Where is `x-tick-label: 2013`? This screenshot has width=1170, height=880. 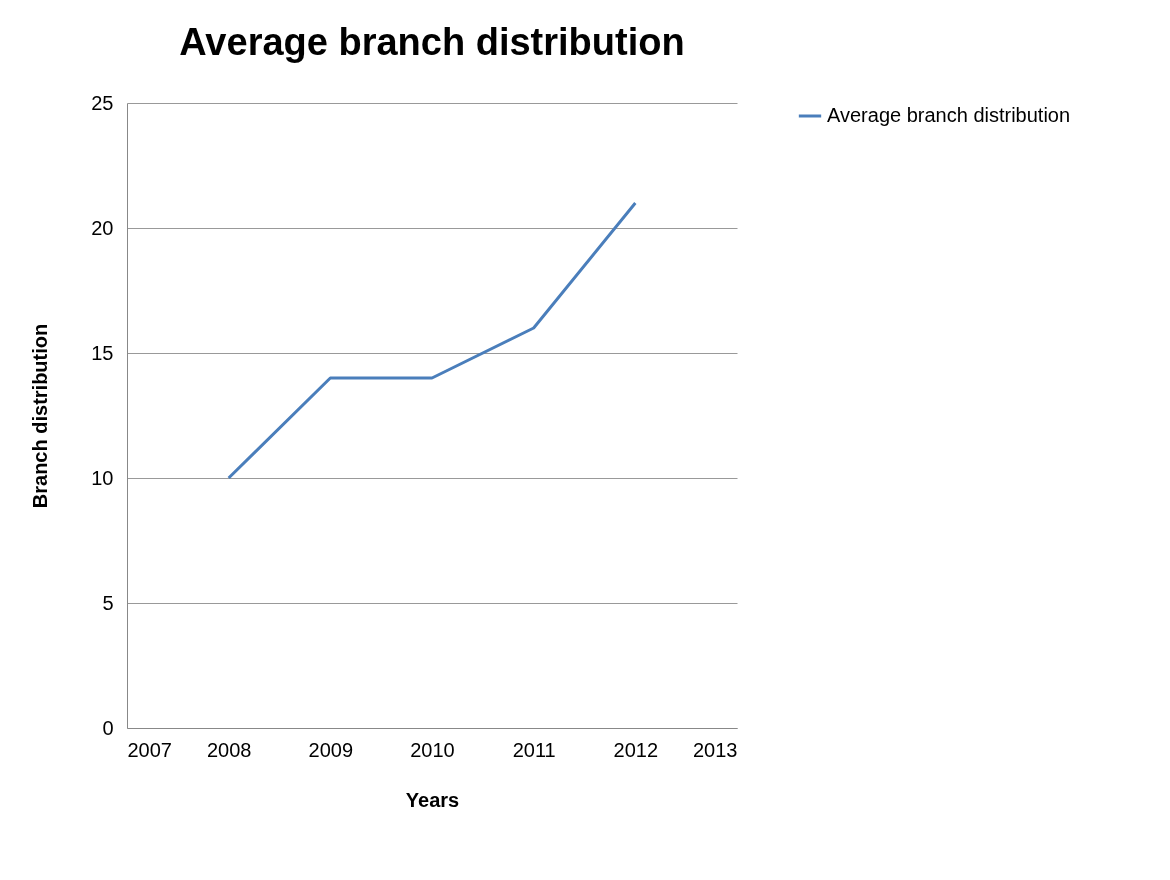
x-tick-label: 2013 is located at coordinates (715, 749).